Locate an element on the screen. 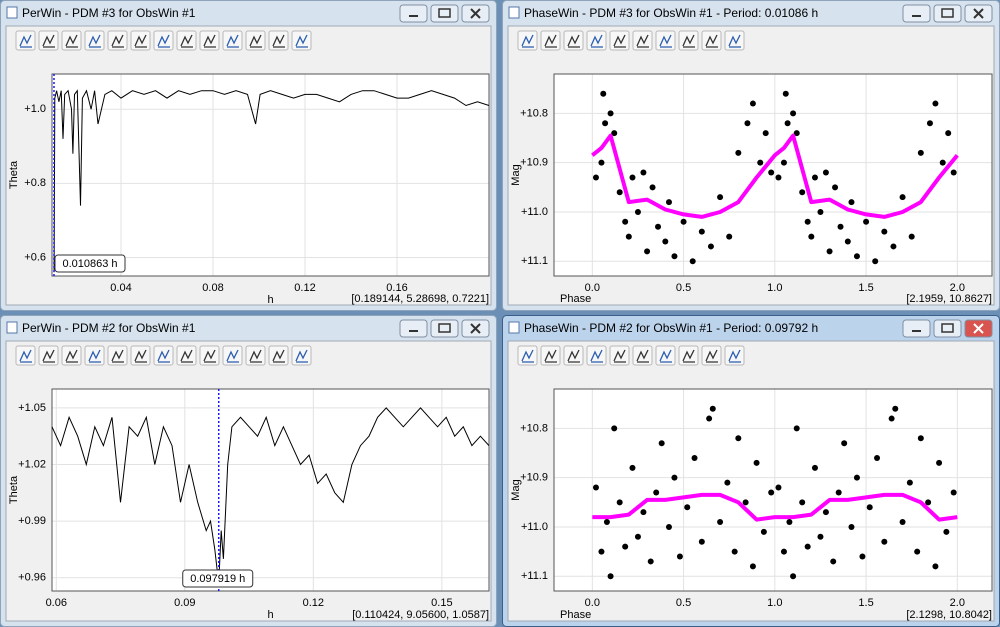 The image size is (1000, 627). y-axis-label: Theta is located at coordinates (14, 174).